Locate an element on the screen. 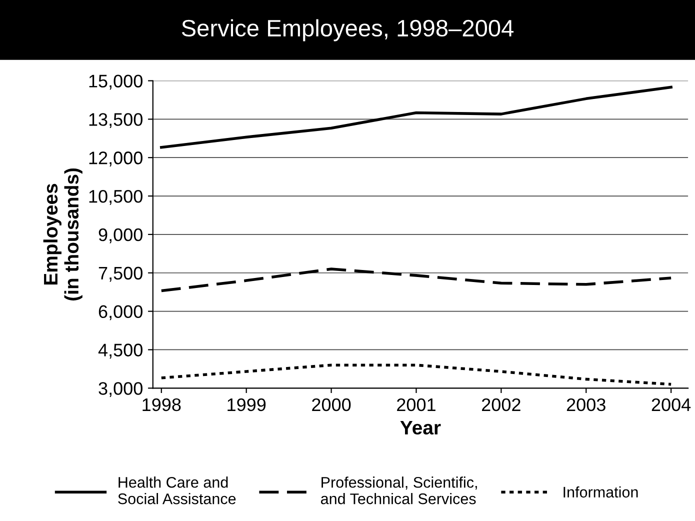  y-tick-label: 9,000 is located at coordinates (120, 236).